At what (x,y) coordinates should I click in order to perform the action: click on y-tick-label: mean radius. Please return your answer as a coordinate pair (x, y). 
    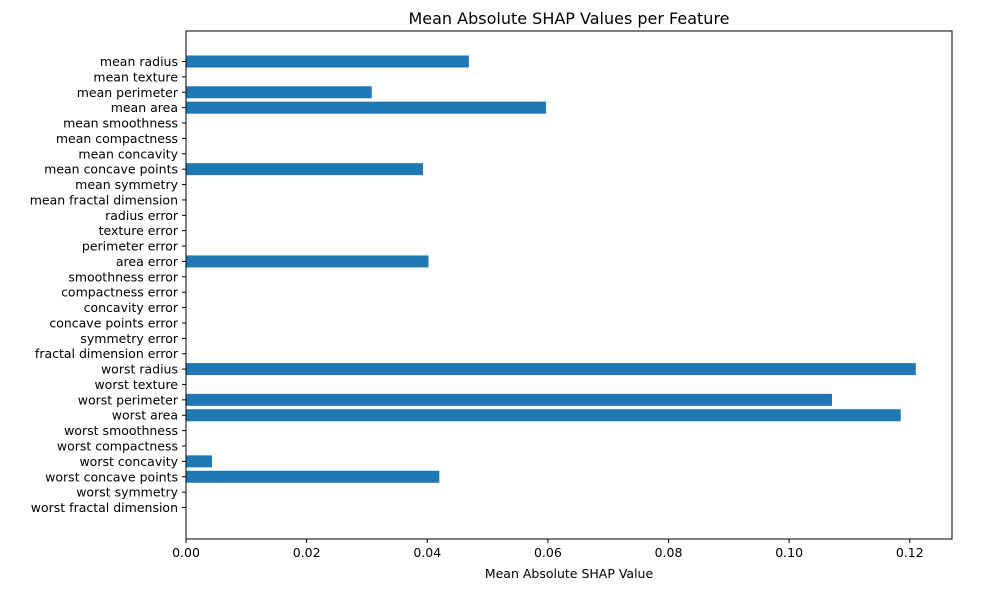
    Looking at the image, I should click on (139, 61).